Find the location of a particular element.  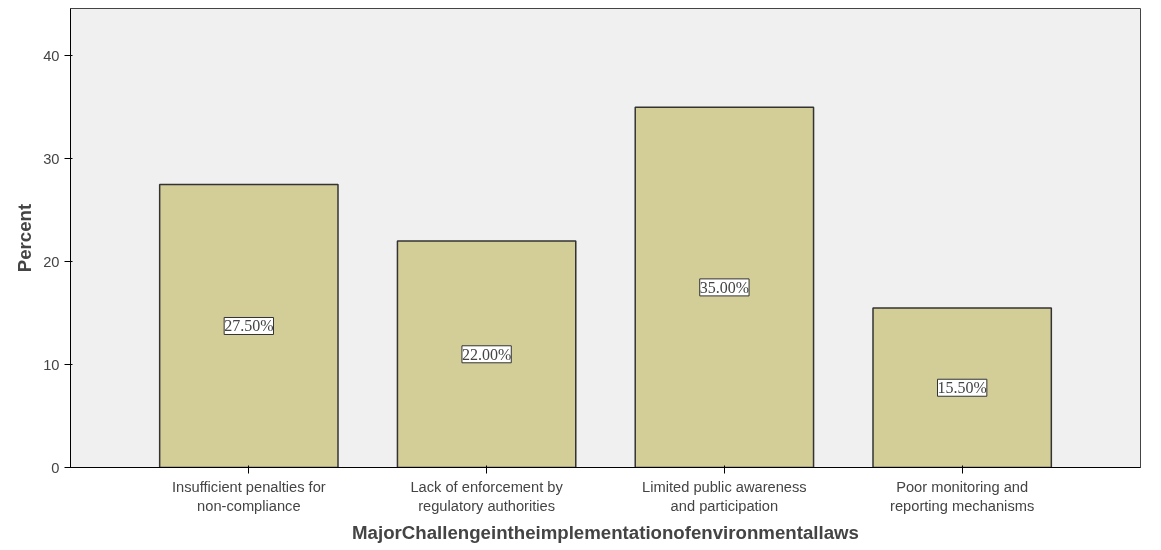

data-label: 27.50% is located at coordinates (249, 326).